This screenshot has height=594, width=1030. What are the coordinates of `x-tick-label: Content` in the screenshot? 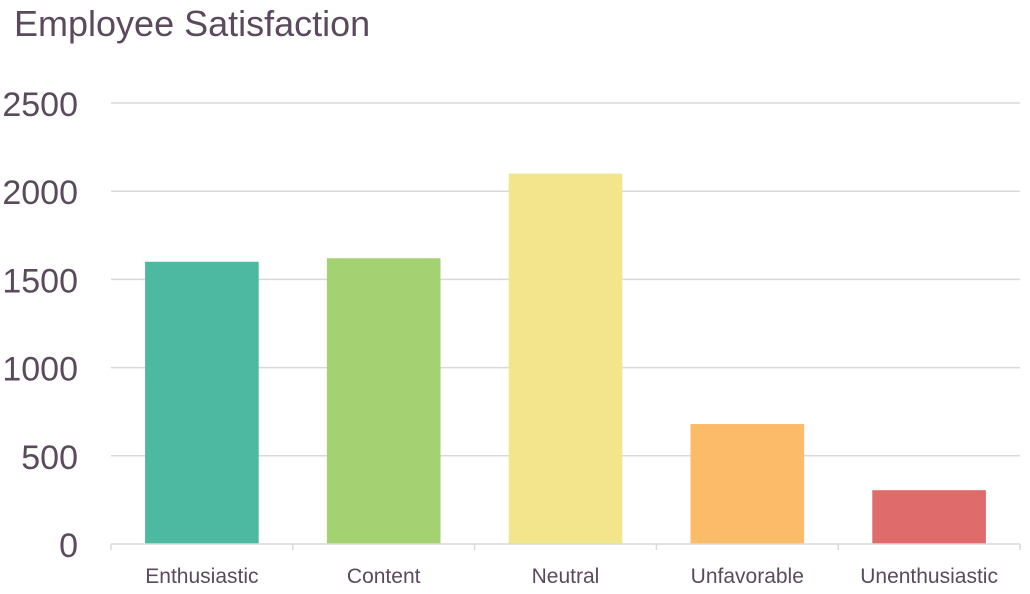 It's located at (384, 576).